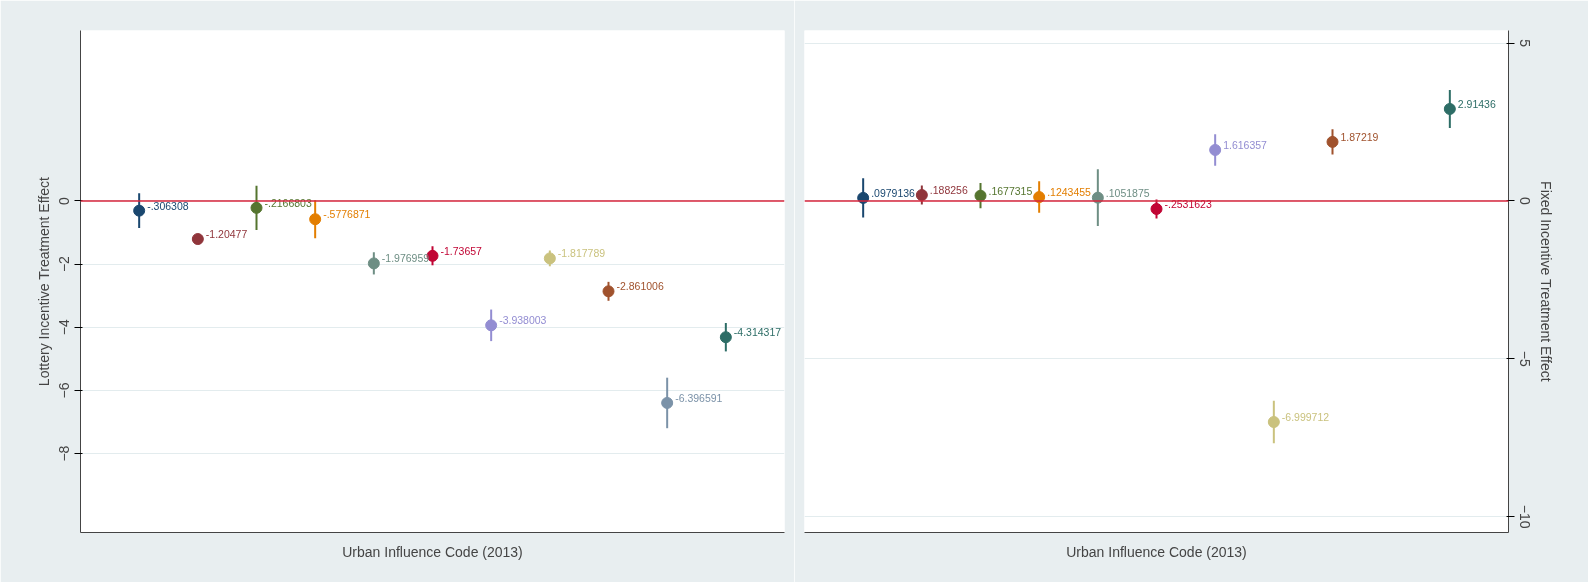 The height and width of the screenshot is (582, 1589). Describe the element at coordinates (1524, 359) in the screenshot. I see `y-tick-label: −5` at that location.